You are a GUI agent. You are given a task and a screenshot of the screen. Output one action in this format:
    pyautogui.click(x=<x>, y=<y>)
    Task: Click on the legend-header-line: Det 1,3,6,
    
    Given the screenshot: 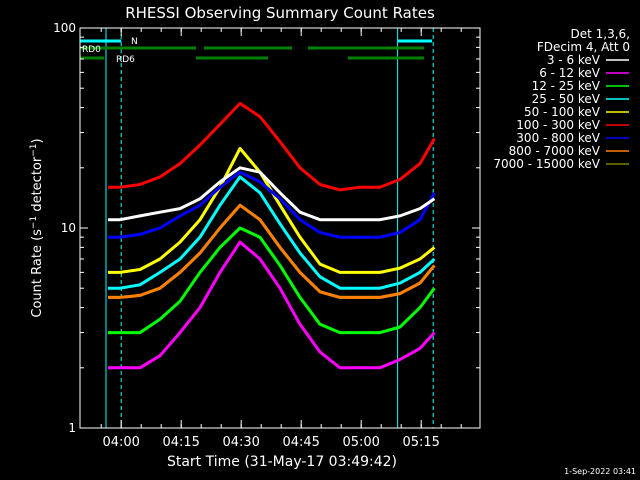 What is the action you would take?
    pyautogui.click(x=601, y=34)
    